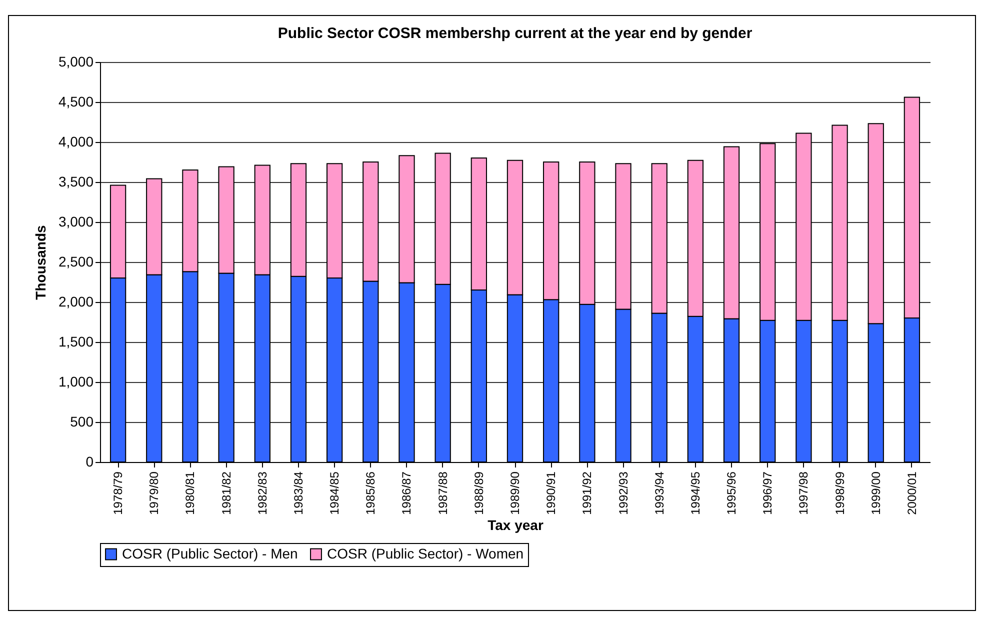 Image resolution: width=984 pixels, height=623 pixels. I want to click on x-tick-label: 1993/94, so click(659, 493).